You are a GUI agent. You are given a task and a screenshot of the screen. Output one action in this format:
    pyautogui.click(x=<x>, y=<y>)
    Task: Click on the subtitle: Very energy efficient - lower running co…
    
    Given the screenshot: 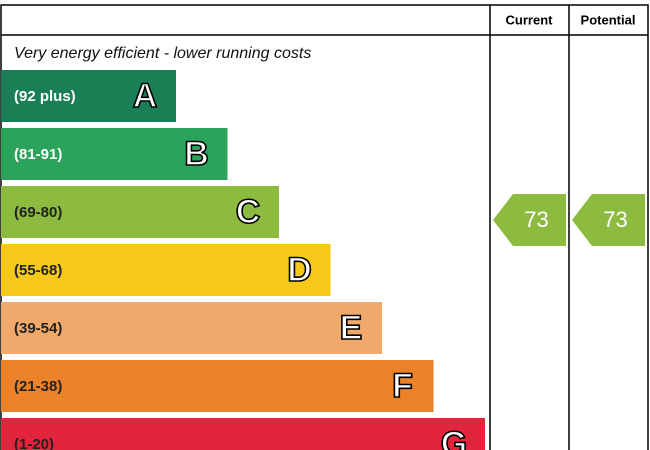 What is the action you would take?
    pyautogui.click(x=162, y=53)
    